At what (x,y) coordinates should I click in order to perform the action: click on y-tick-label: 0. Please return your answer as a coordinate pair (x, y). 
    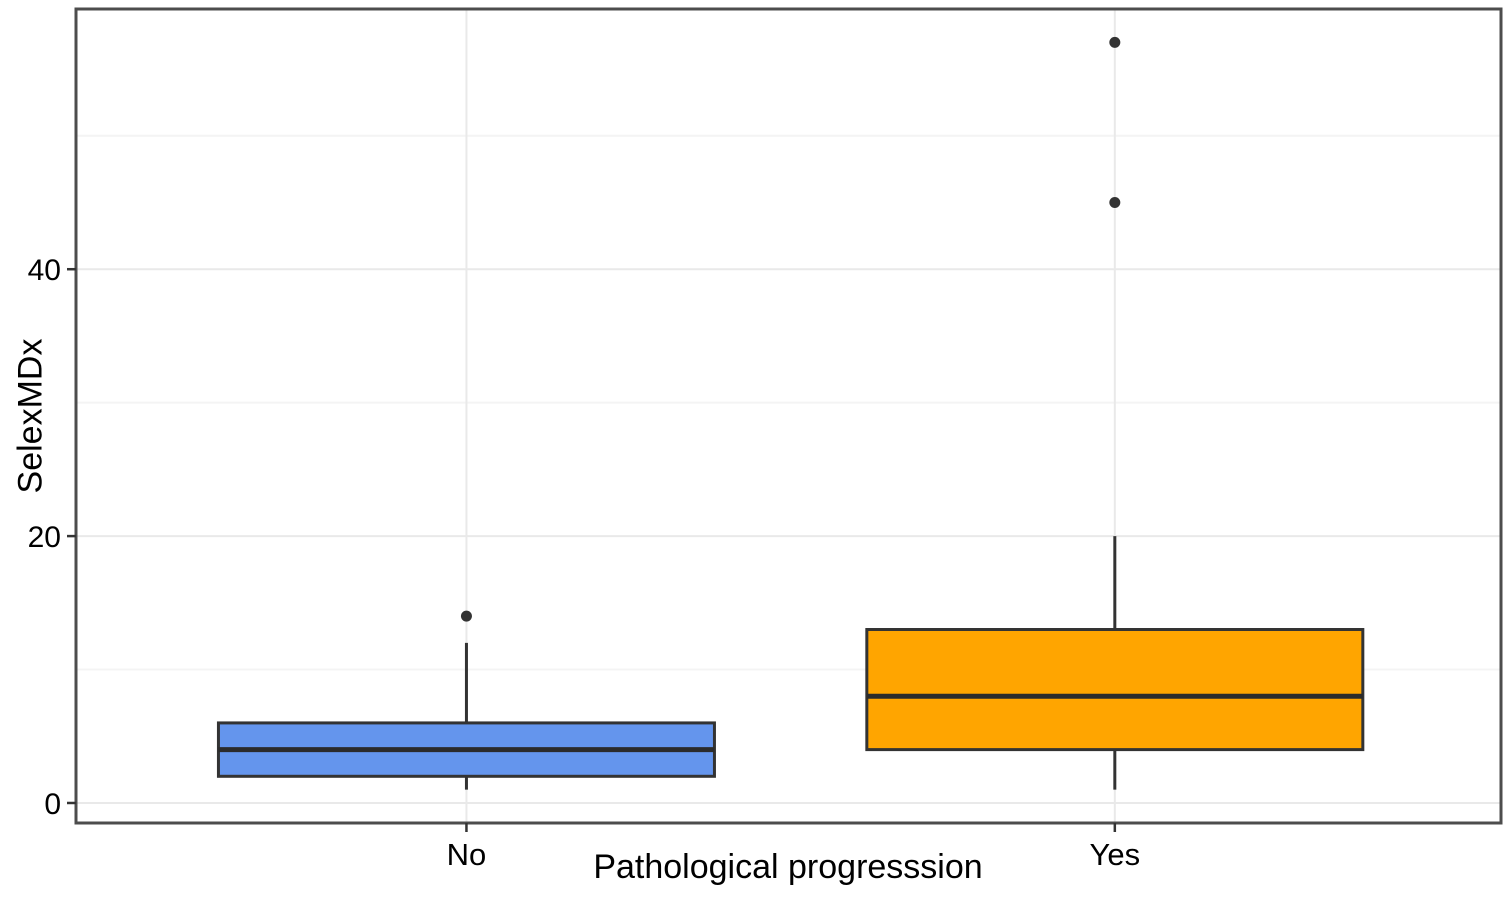
    Looking at the image, I should click on (52, 804).